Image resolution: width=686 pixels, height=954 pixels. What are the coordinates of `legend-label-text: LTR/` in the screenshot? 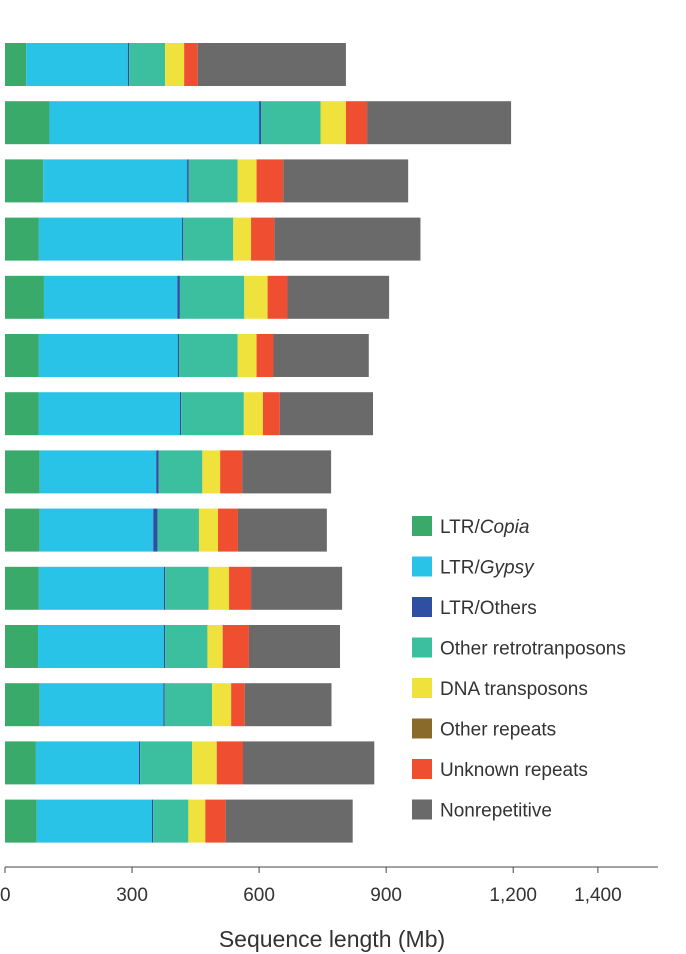 It's located at (460, 568).